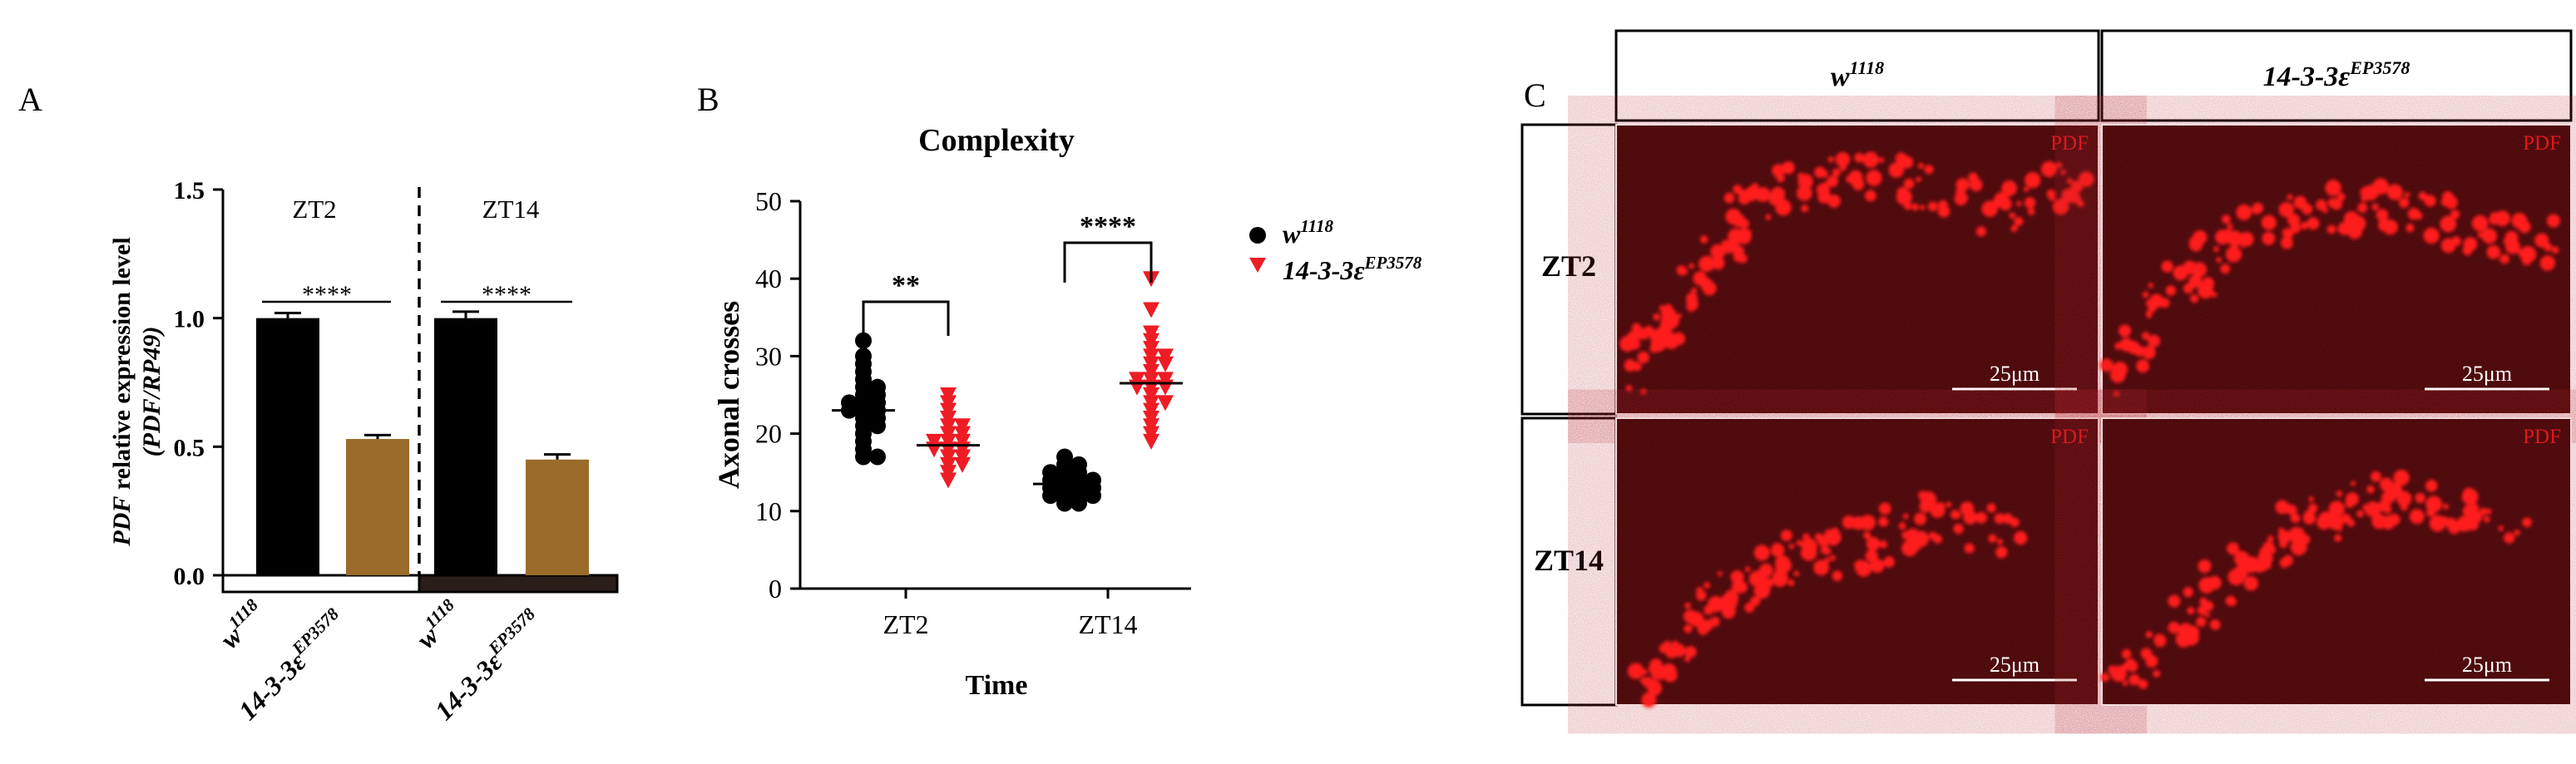 The height and width of the screenshot is (764, 2576). What do you see at coordinates (775, 589) in the screenshot?
I see `panel-b-y-tick-label: 0` at bounding box center [775, 589].